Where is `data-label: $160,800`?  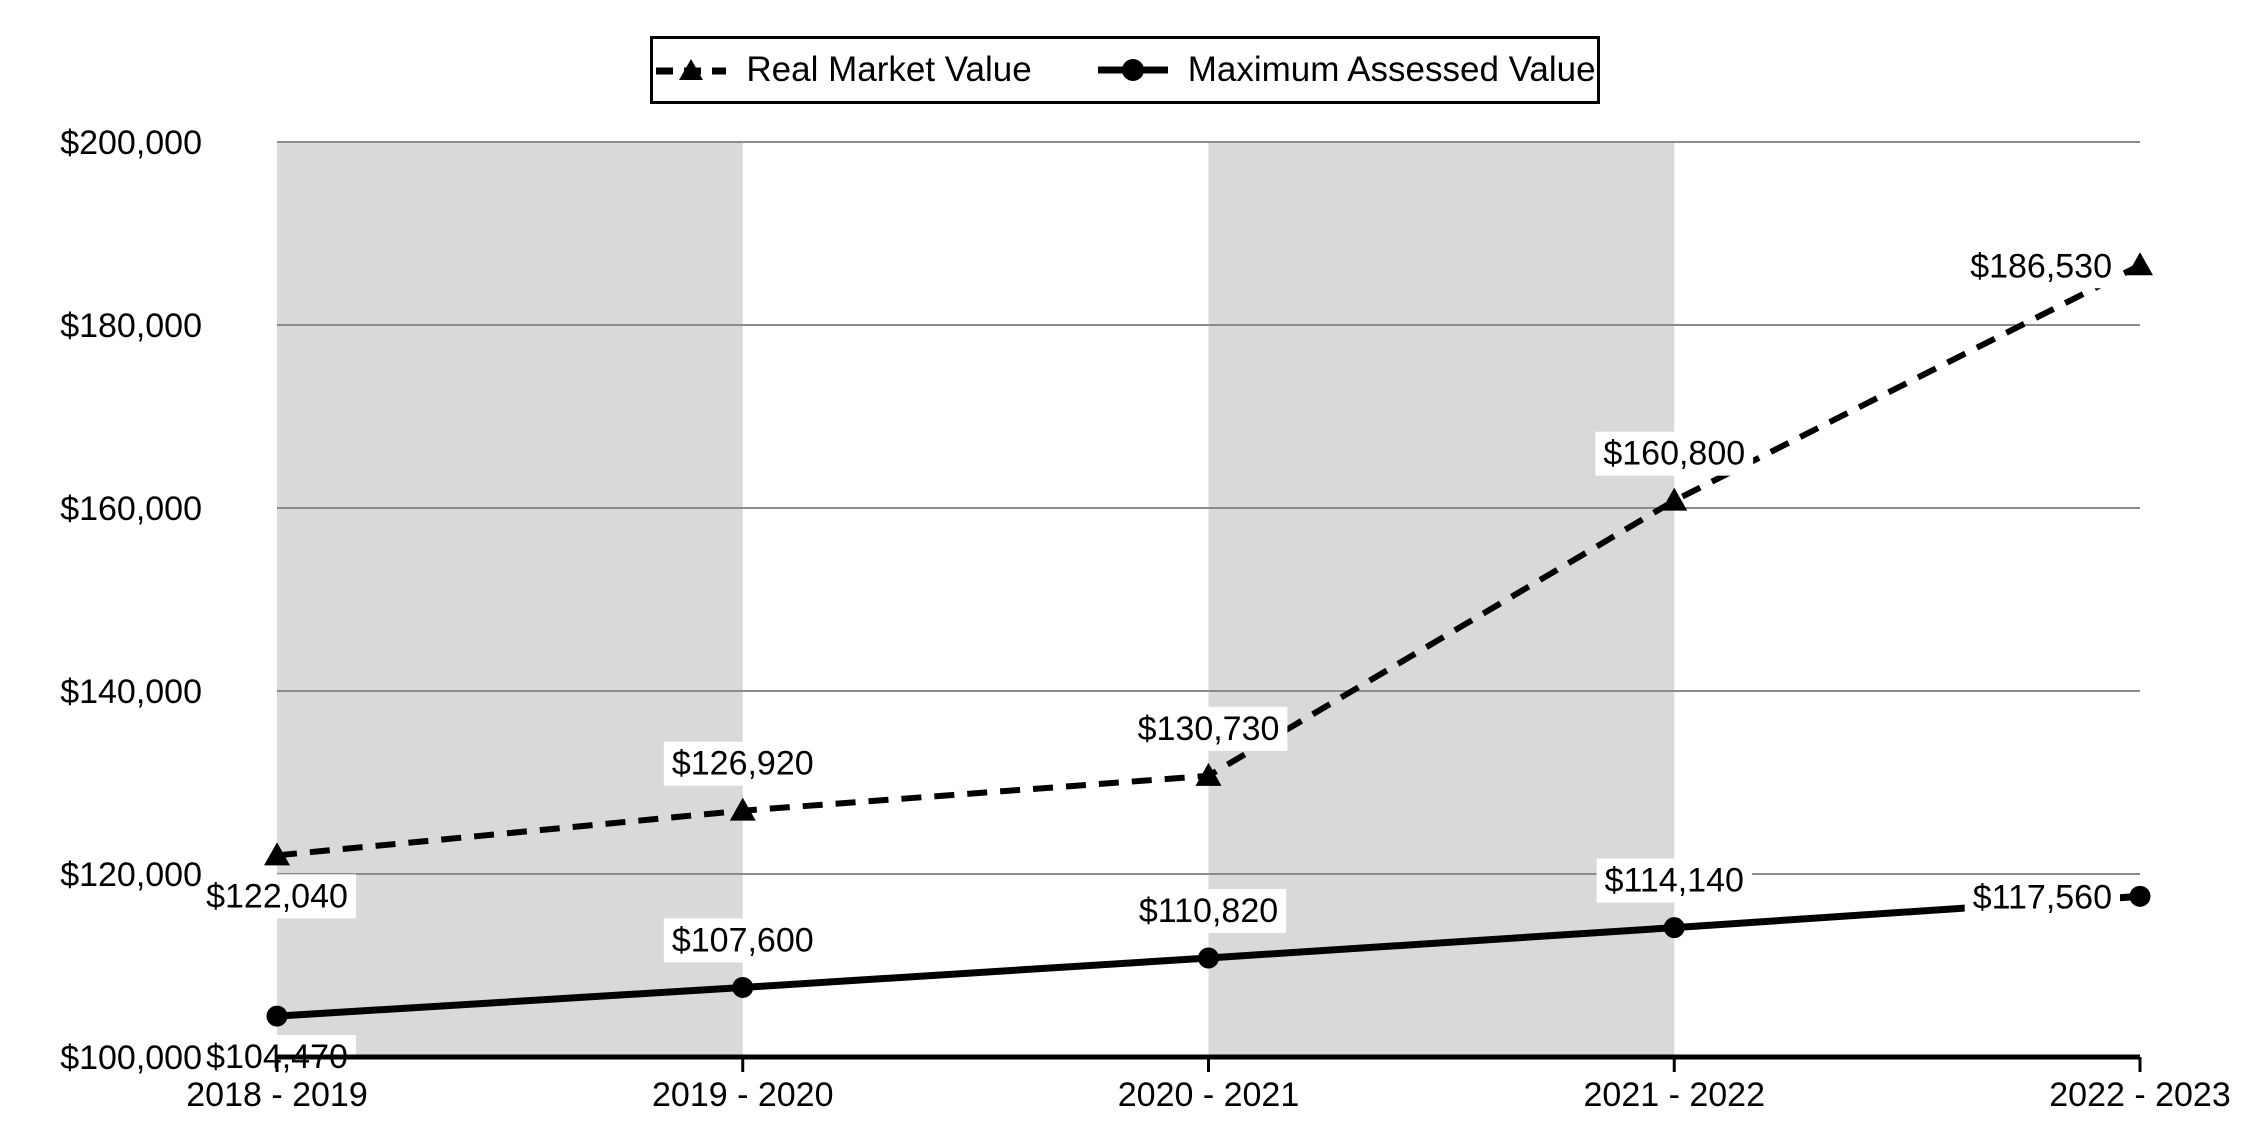 data-label: $160,800 is located at coordinates (1674, 453).